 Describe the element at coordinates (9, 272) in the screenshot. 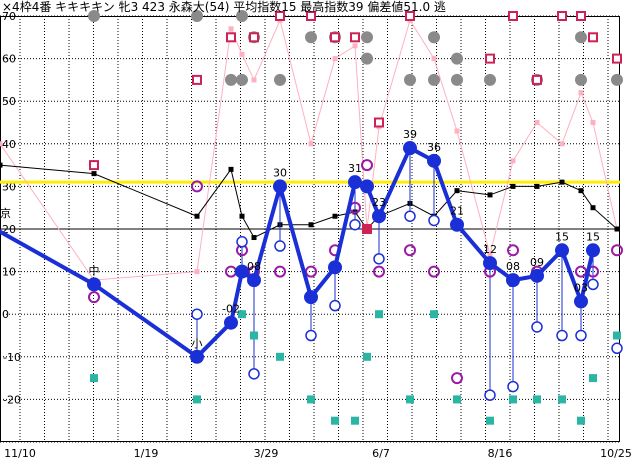

I see `y-tick-label: 10` at that location.